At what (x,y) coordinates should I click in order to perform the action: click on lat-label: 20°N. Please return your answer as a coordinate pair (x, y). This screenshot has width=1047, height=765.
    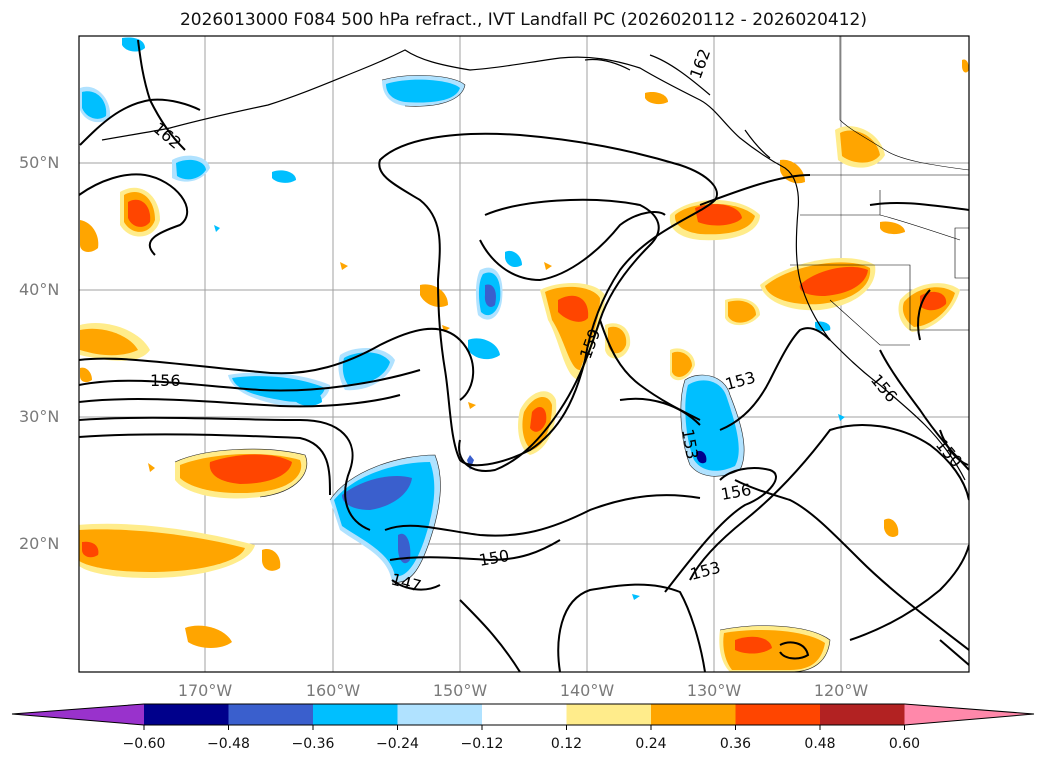
    Looking at the image, I should click on (39, 543).